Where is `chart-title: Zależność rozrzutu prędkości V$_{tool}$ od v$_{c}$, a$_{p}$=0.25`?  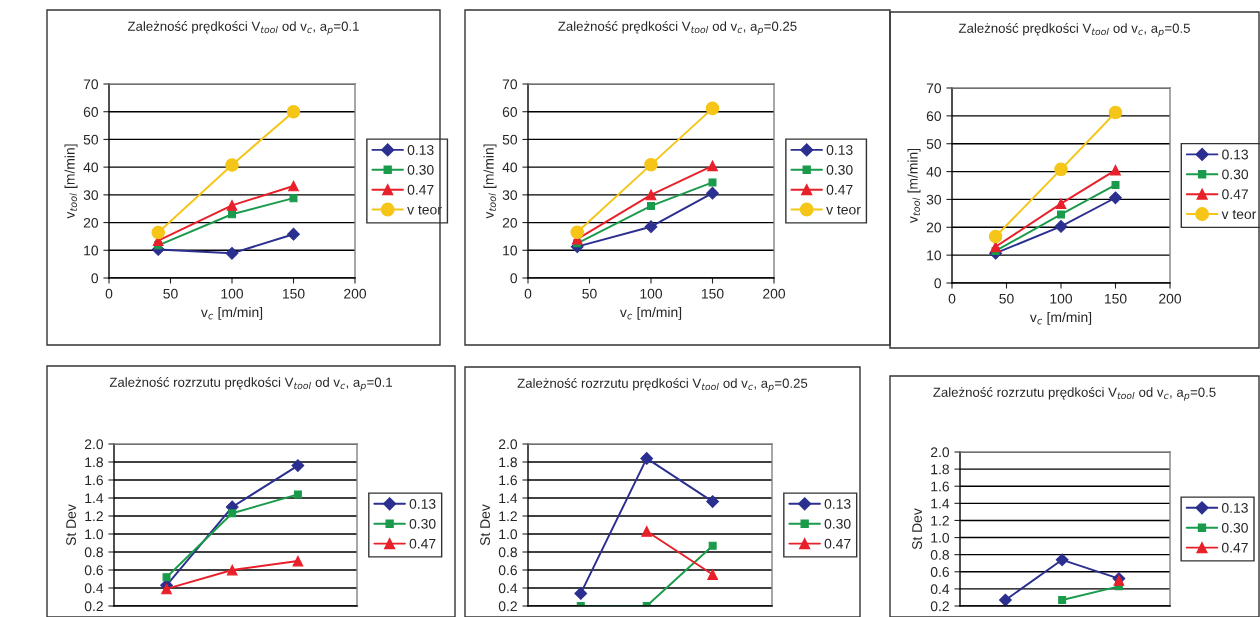
chart-title: Zależność rozrzutu prędkości V$_{tool}$ od v$_{c}$, a$_{p}$=0.25 is located at coordinates (662, 385).